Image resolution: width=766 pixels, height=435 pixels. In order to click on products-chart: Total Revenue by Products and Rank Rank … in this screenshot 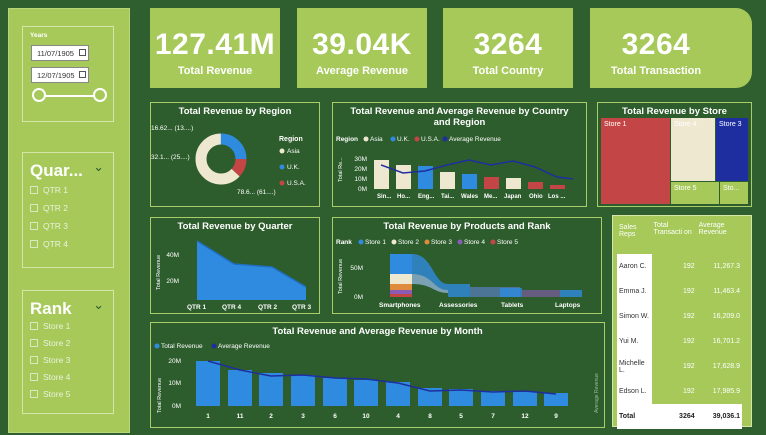, I will do `click(467, 265)`.